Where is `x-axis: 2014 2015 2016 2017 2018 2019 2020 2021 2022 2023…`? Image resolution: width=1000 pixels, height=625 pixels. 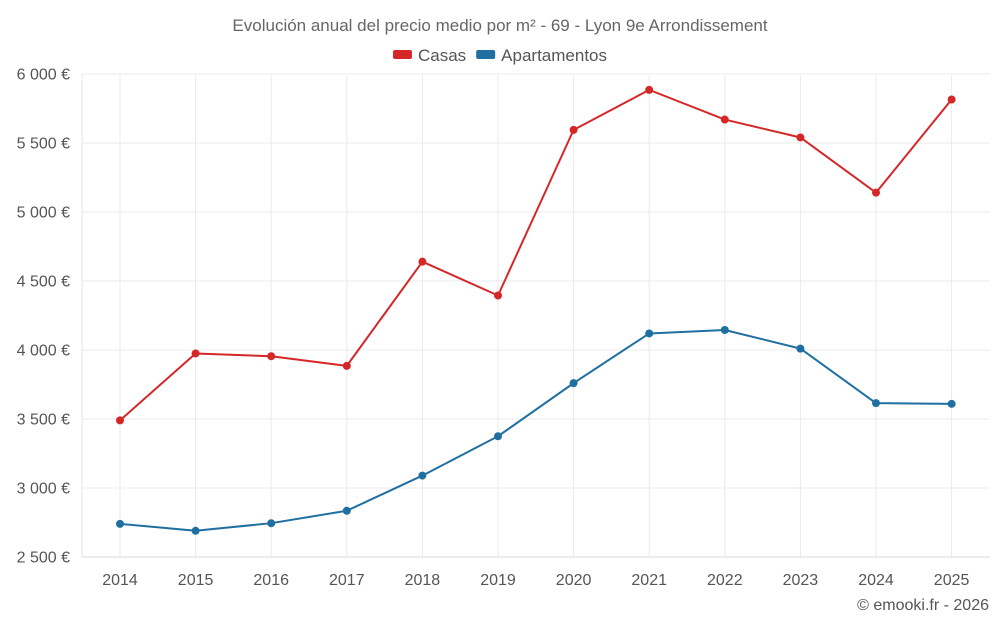
x-axis: 2014 2015 2016 2017 2018 2019 2020 2021 2022 2023… is located at coordinates (535, 580).